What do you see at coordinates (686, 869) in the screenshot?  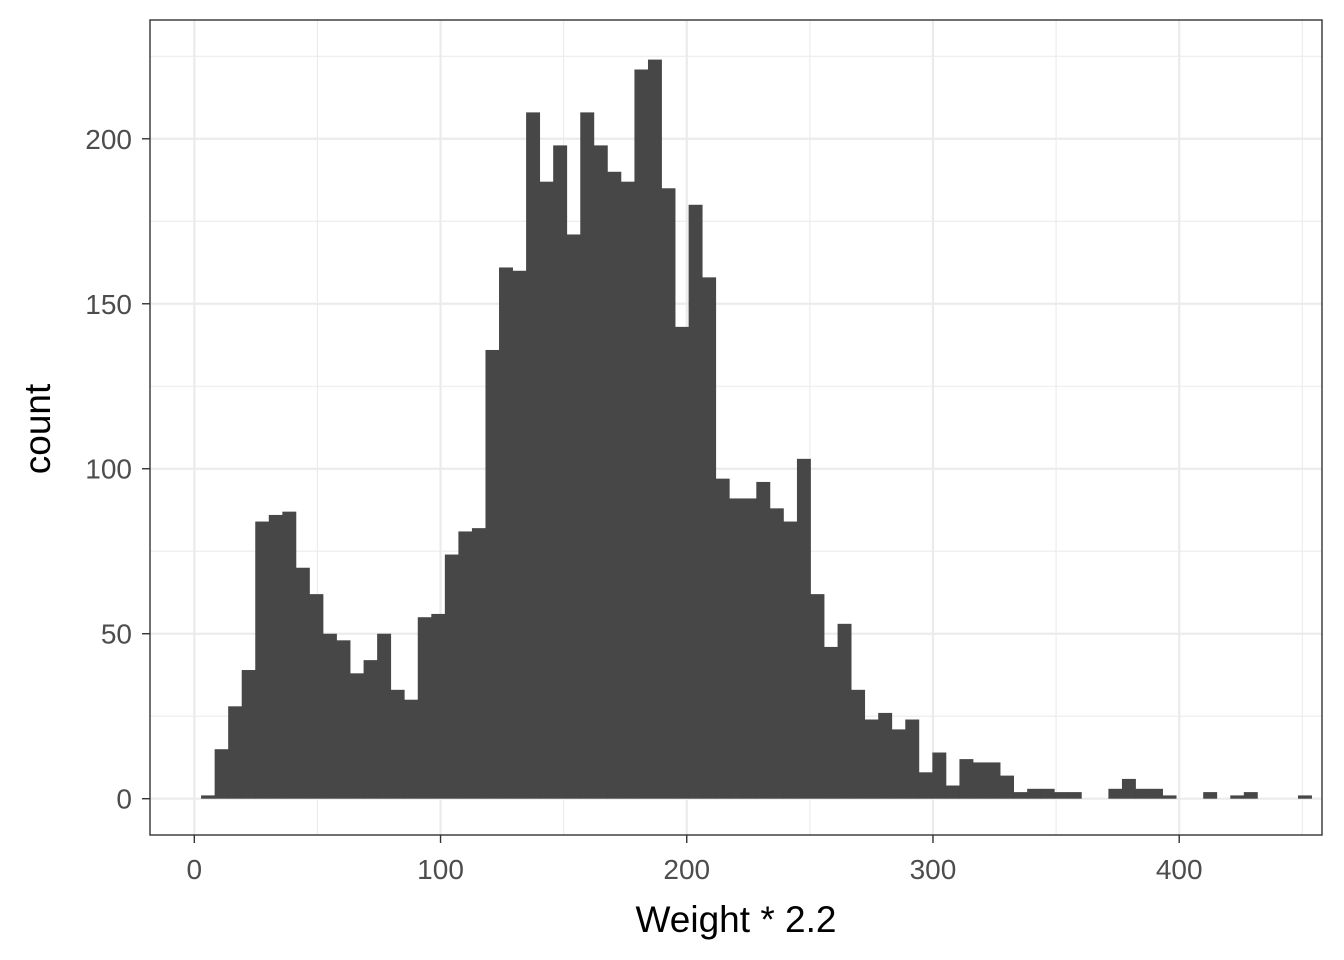 I see `x-tick-label: 200` at bounding box center [686, 869].